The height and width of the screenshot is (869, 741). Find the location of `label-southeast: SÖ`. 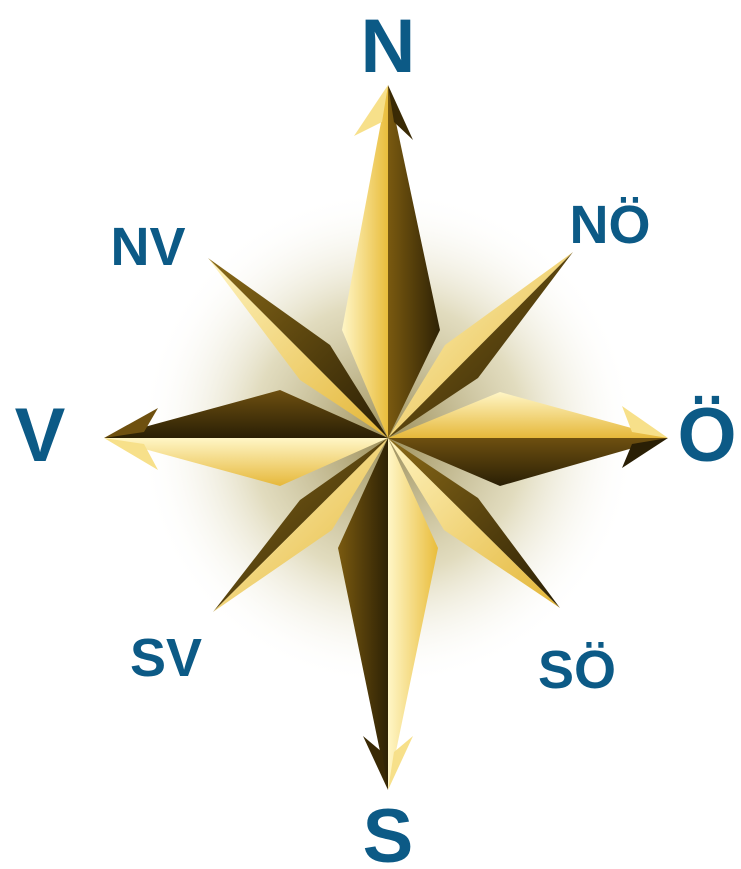

label-southeast: SÖ is located at coordinates (577, 670).